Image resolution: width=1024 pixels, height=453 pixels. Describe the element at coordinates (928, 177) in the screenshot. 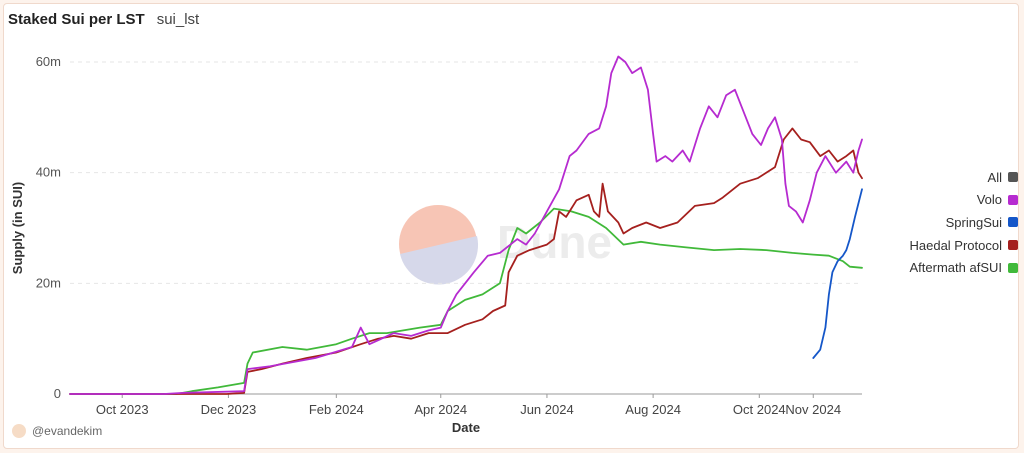

I see `legend-item-all: All` at that location.